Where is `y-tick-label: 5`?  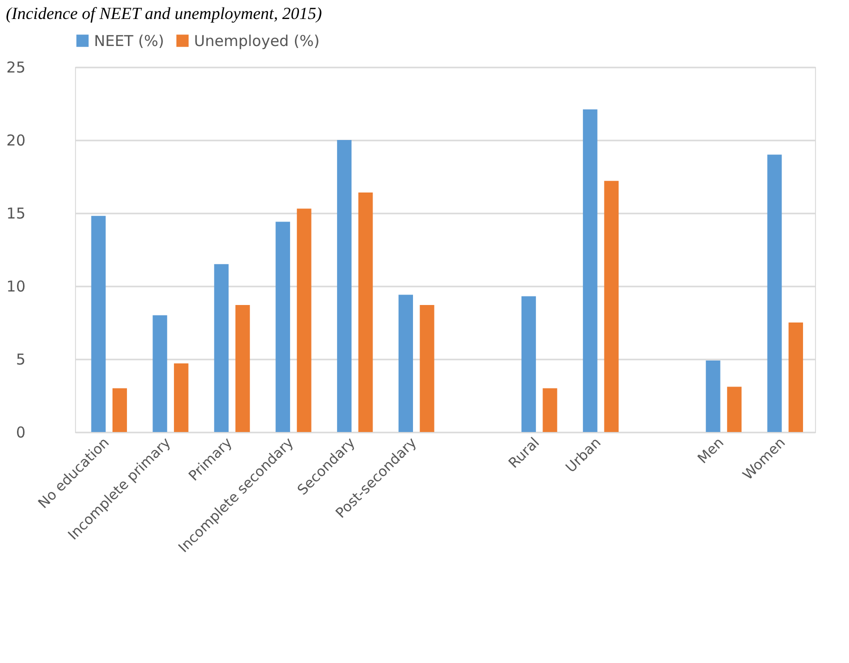
y-tick-label: 5 is located at coordinates (21, 359).